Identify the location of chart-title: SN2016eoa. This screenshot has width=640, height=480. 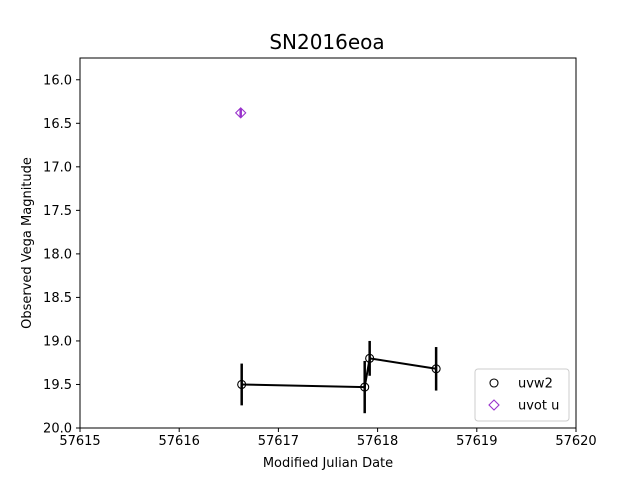
(326, 42).